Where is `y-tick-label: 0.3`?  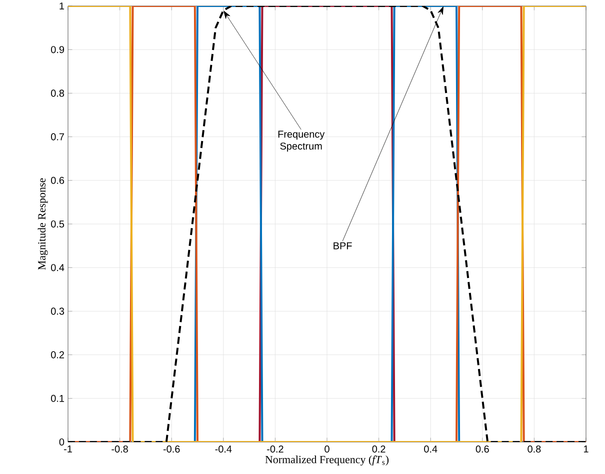 y-tick-label: 0.3 is located at coordinates (57, 311).